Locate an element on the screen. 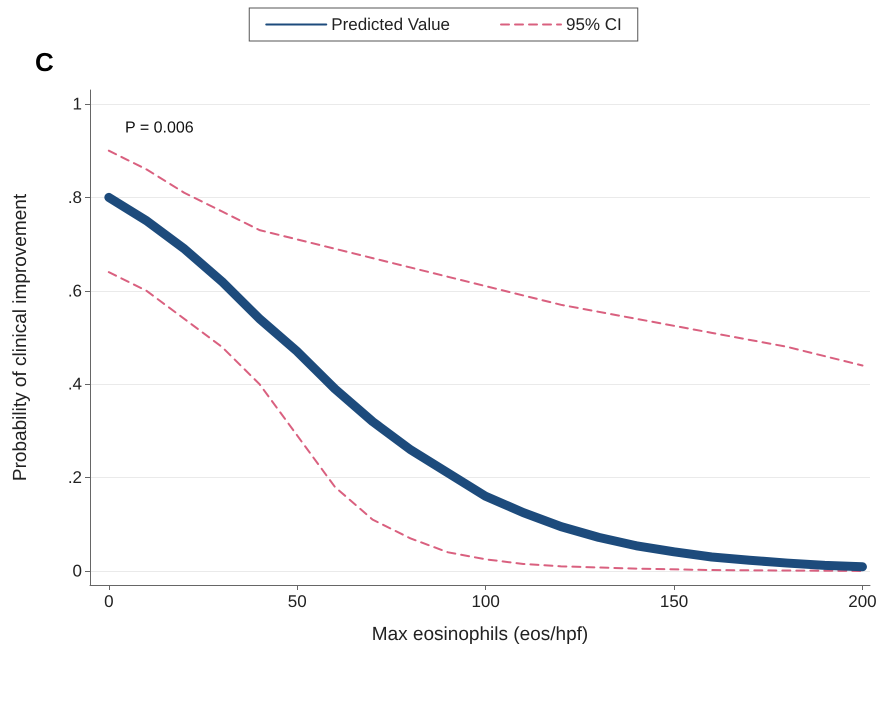 This screenshot has height=726, width=887. y-tick-label: 0 is located at coordinates (77, 570).